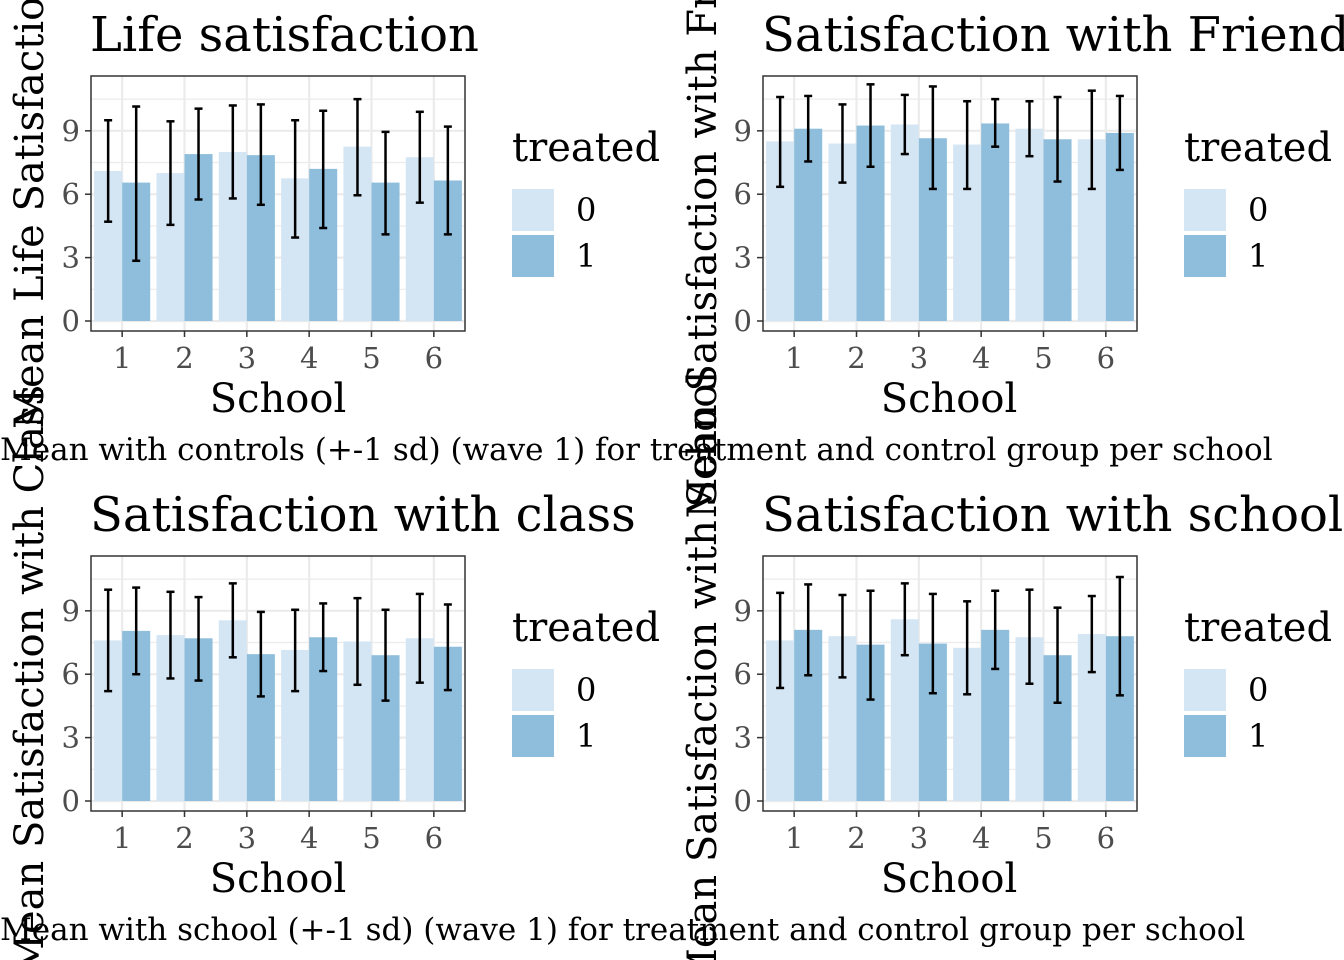 The image size is (1344, 960). I want to click on panel-border, so click(278, 683).